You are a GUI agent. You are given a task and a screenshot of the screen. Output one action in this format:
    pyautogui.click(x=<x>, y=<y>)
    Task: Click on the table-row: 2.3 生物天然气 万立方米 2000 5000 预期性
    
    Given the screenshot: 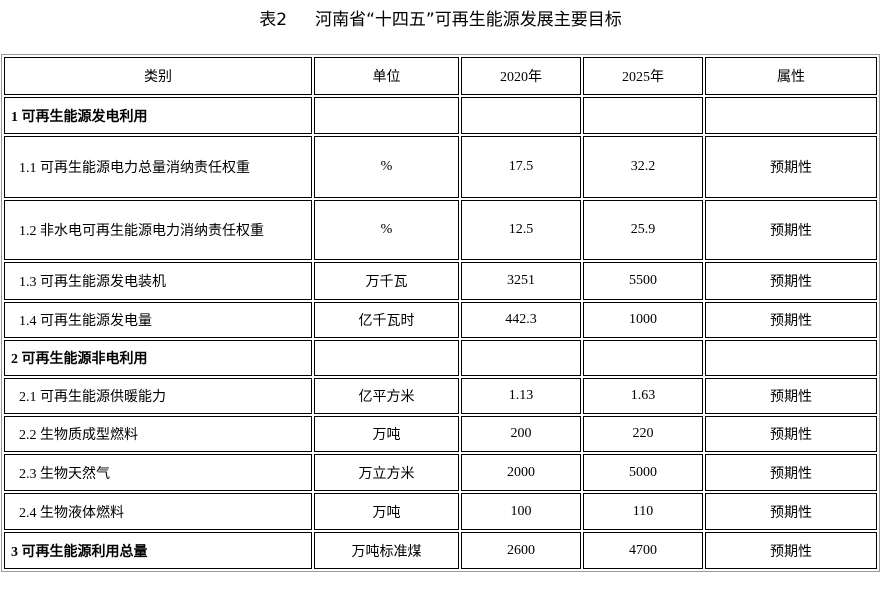 What is the action you would take?
    pyautogui.click(x=440, y=472)
    